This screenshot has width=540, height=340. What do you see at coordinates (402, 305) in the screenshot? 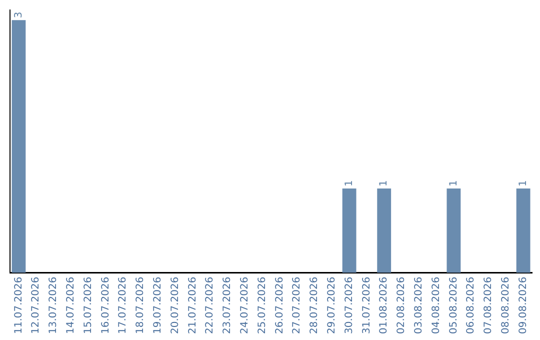
I see `x-tick-label: 02.08.2026` at bounding box center [402, 305].